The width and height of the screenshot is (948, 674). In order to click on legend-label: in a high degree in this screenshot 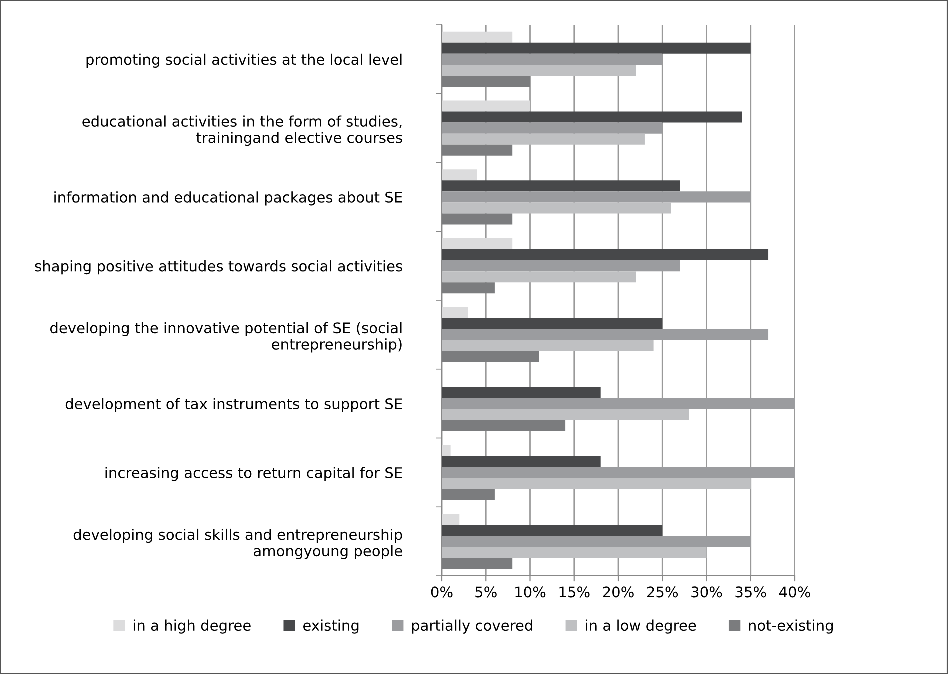, I will do `click(192, 627)`.